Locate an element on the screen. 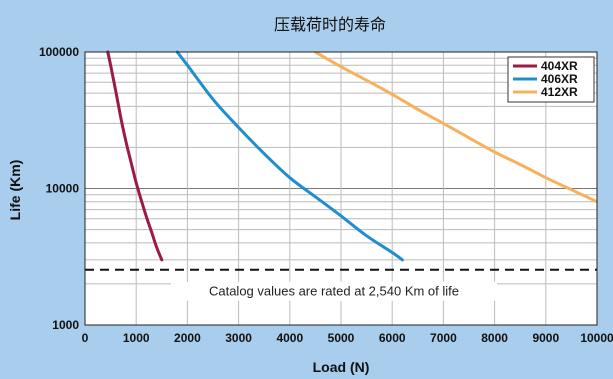  y-tick-label: 1000 is located at coordinates (65, 325).